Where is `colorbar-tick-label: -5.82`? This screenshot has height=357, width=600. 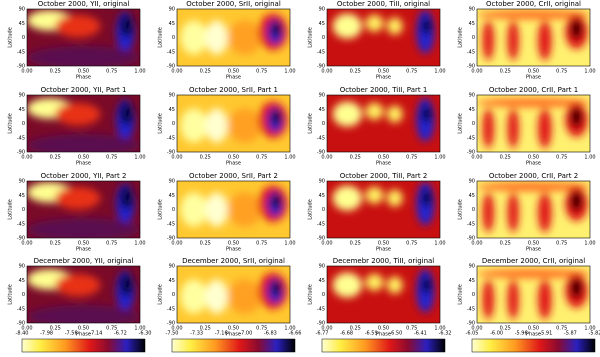 colorbar-tick-label: -5.82 is located at coordinates (594, 334).